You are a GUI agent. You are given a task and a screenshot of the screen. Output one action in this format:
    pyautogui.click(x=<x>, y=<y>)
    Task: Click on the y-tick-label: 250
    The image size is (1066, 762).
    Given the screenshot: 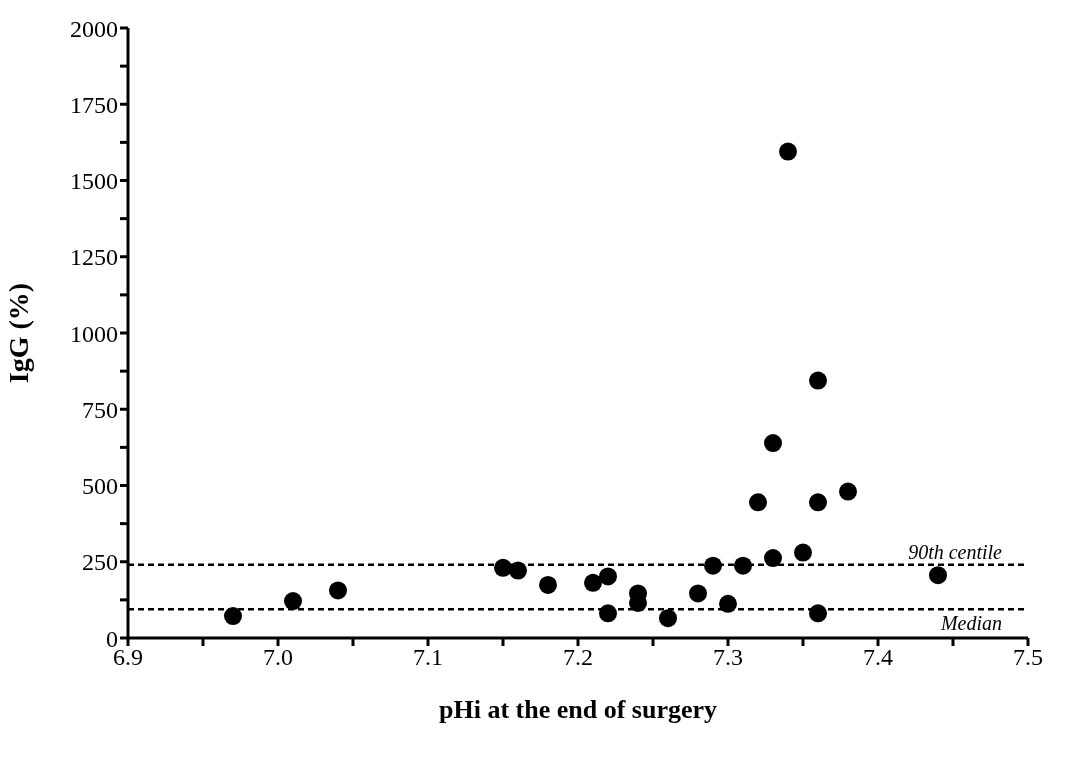 What is the action you would take?
    pyautogui.click(x=100, y=562)
    